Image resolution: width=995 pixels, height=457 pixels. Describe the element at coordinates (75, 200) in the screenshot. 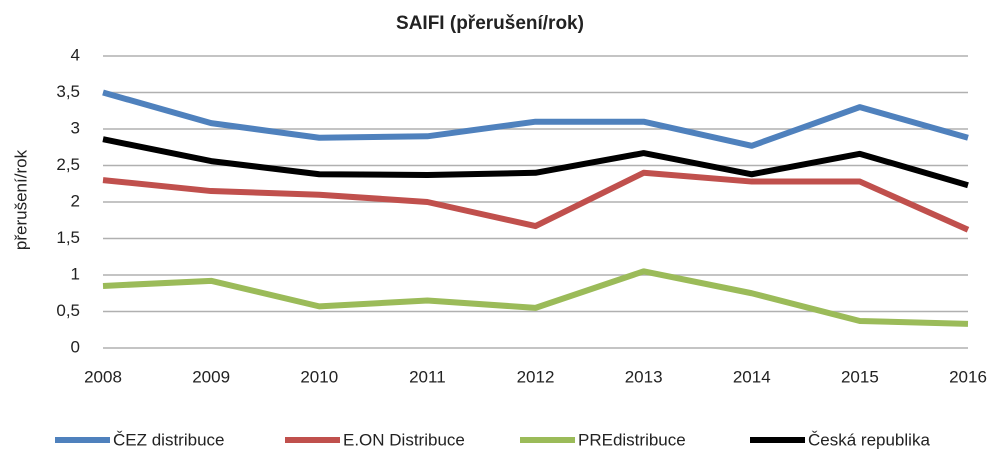

I see `y-tick-label: 2` at that location.